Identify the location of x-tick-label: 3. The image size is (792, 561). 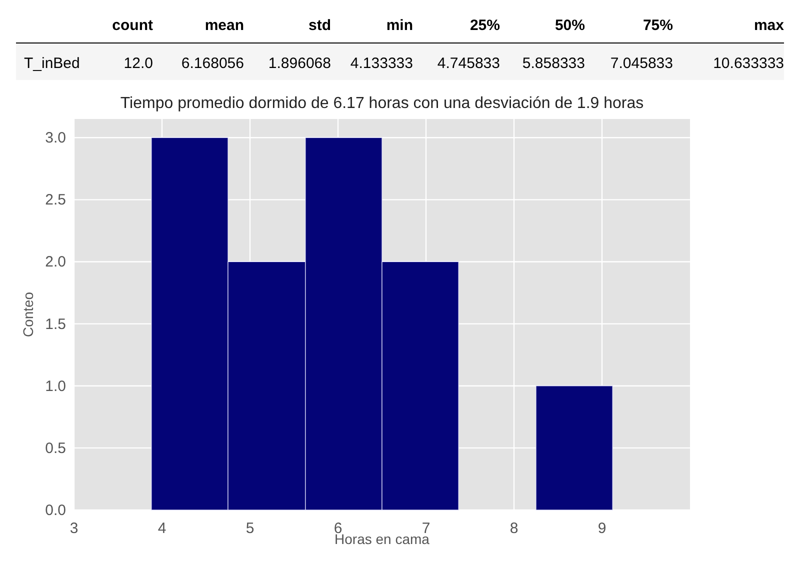
(74, 528).